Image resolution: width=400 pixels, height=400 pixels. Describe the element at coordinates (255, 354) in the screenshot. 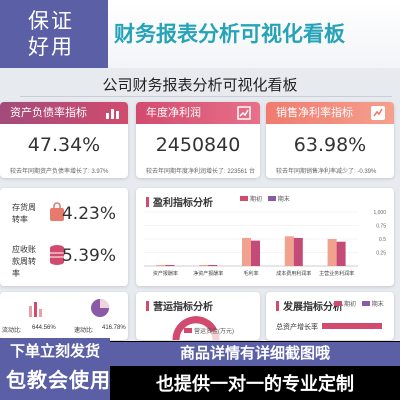

I see `promo-details-text: 商品详情有详细截图哦` at that location.